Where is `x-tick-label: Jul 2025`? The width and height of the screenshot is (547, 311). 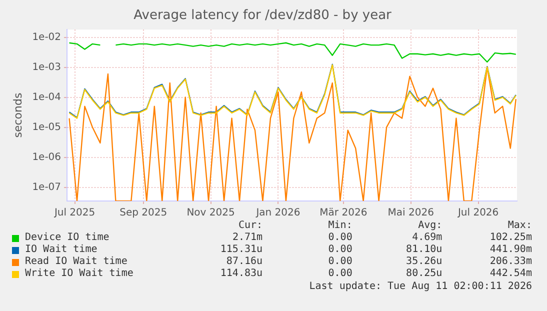
x-tick-label: Jul 2025 is located at coordinates (74, 213).